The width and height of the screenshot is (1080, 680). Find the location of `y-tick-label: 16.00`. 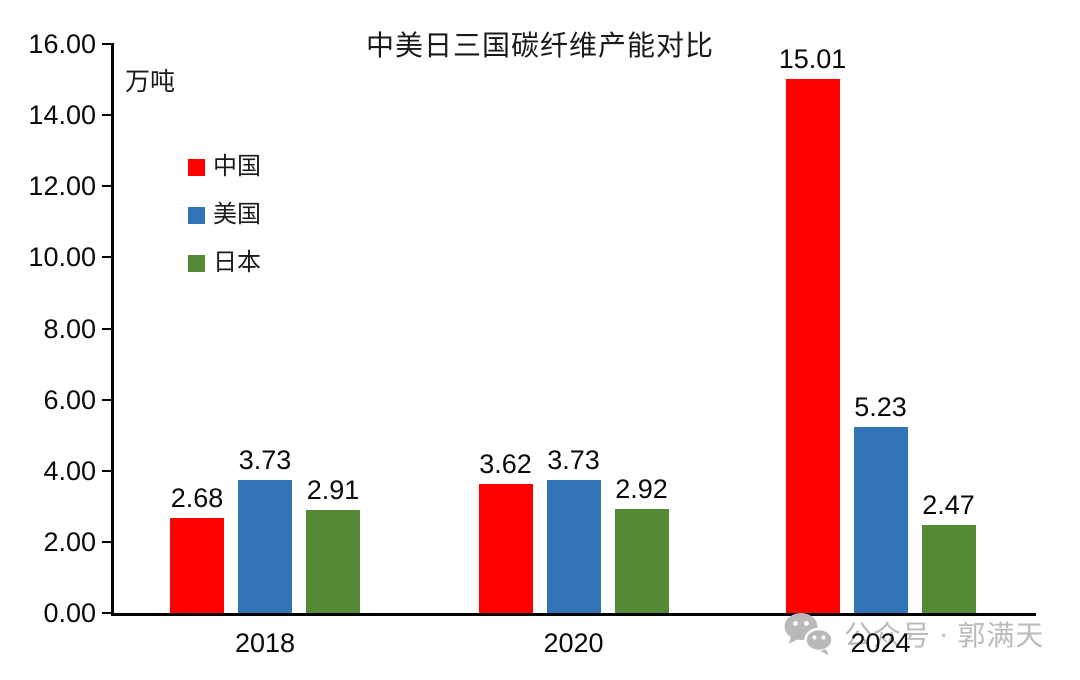

y-tick-label: 16.00 is located at coordinates (62, 44).